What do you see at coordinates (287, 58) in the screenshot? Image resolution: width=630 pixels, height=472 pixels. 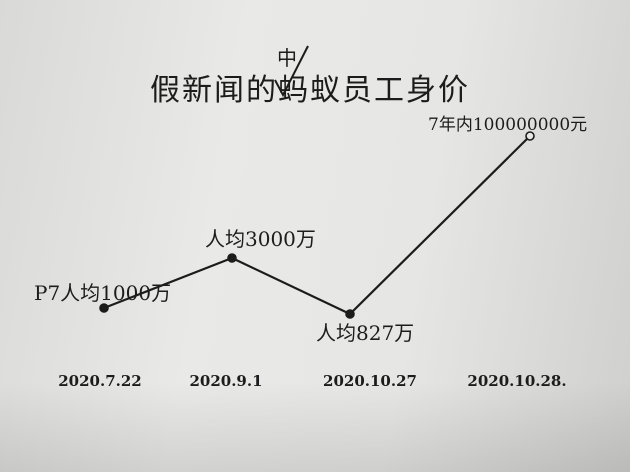 I see `title-insert-mark: 中` at bounding box center [287, 58].